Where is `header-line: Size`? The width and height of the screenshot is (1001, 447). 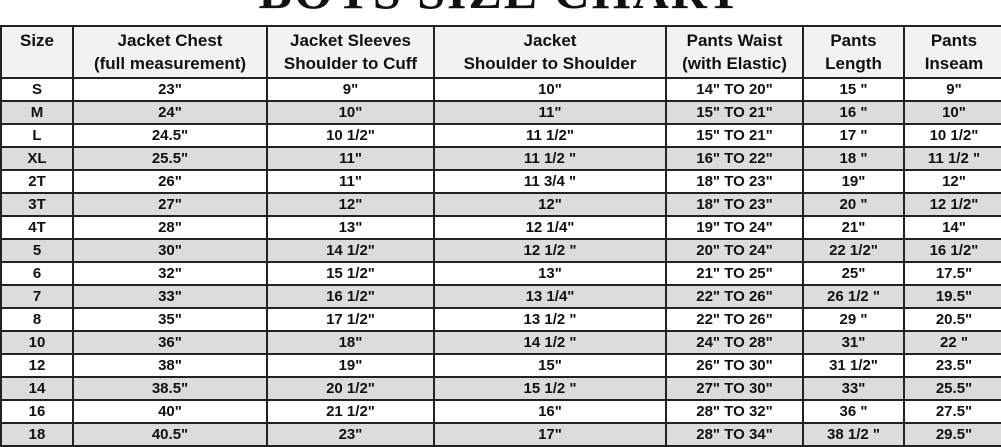 header-line: Size is located at coordinates (37, 40).